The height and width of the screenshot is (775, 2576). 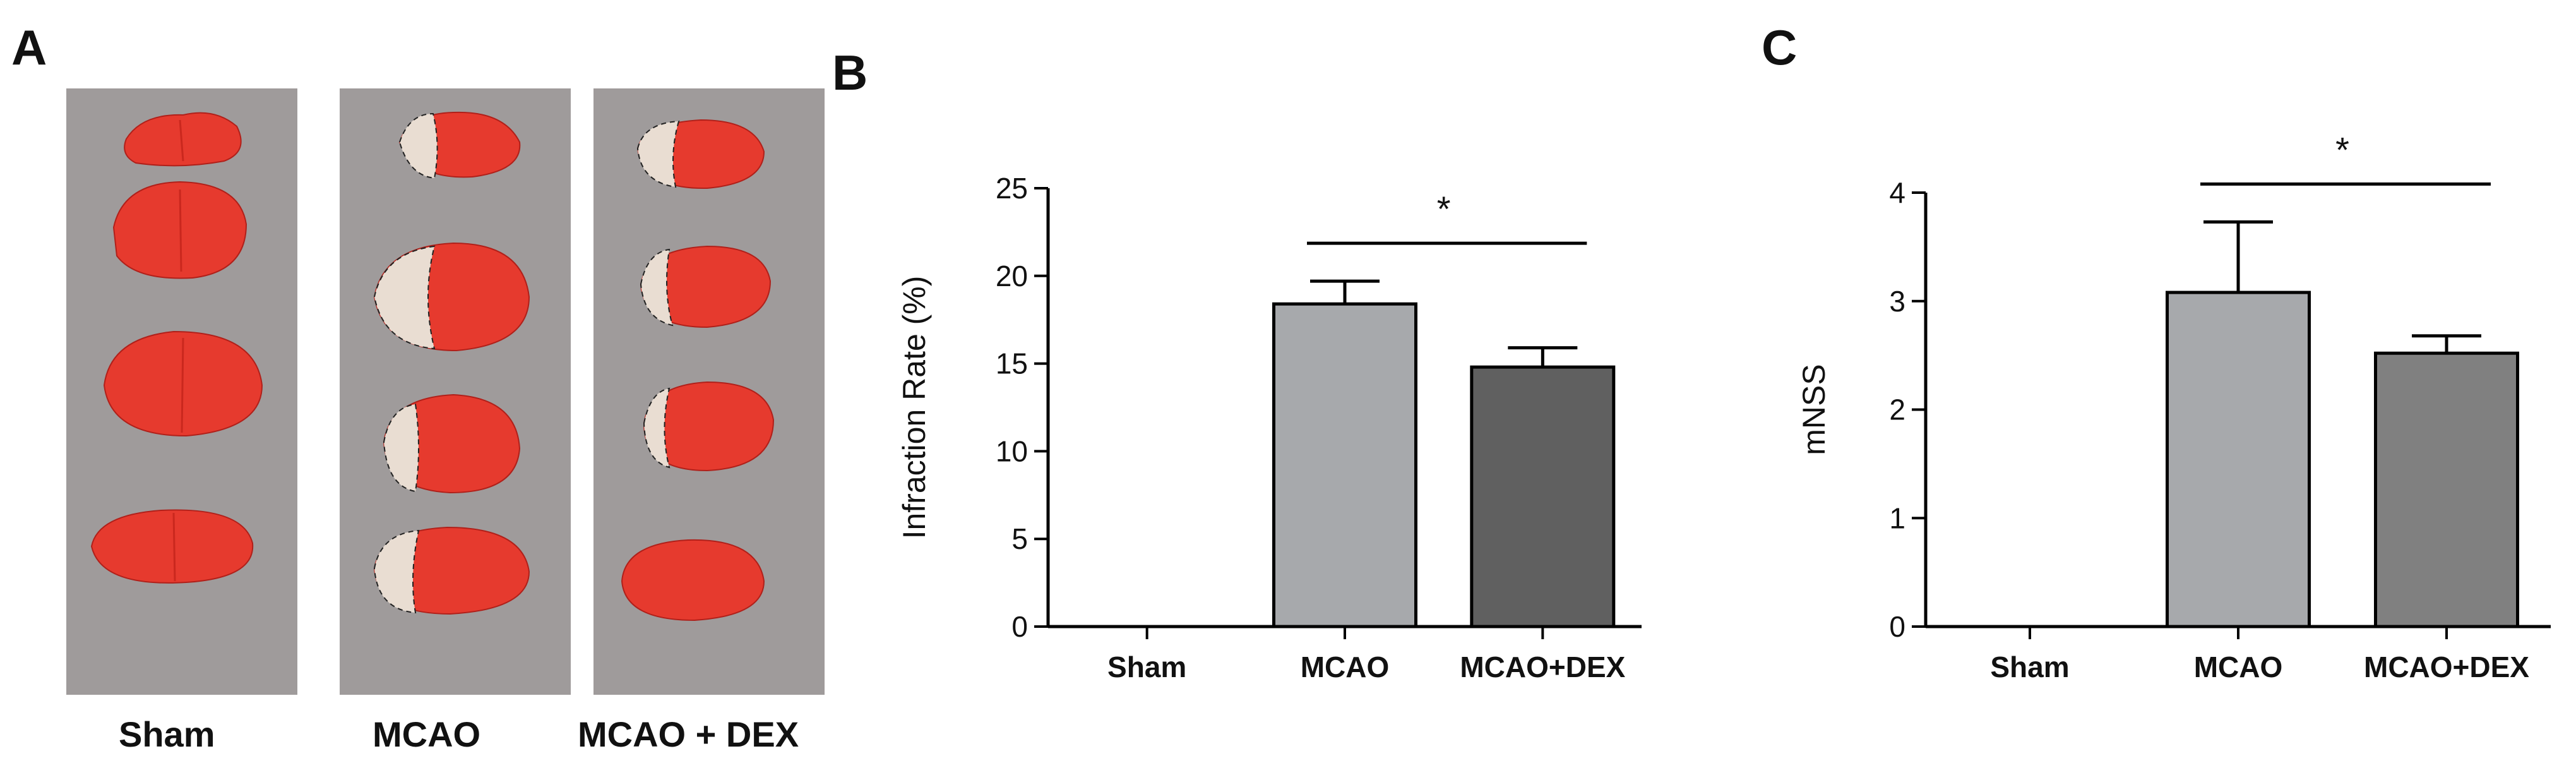 I want to click on y-tick-label: 20, so click(x=1012, y=276).